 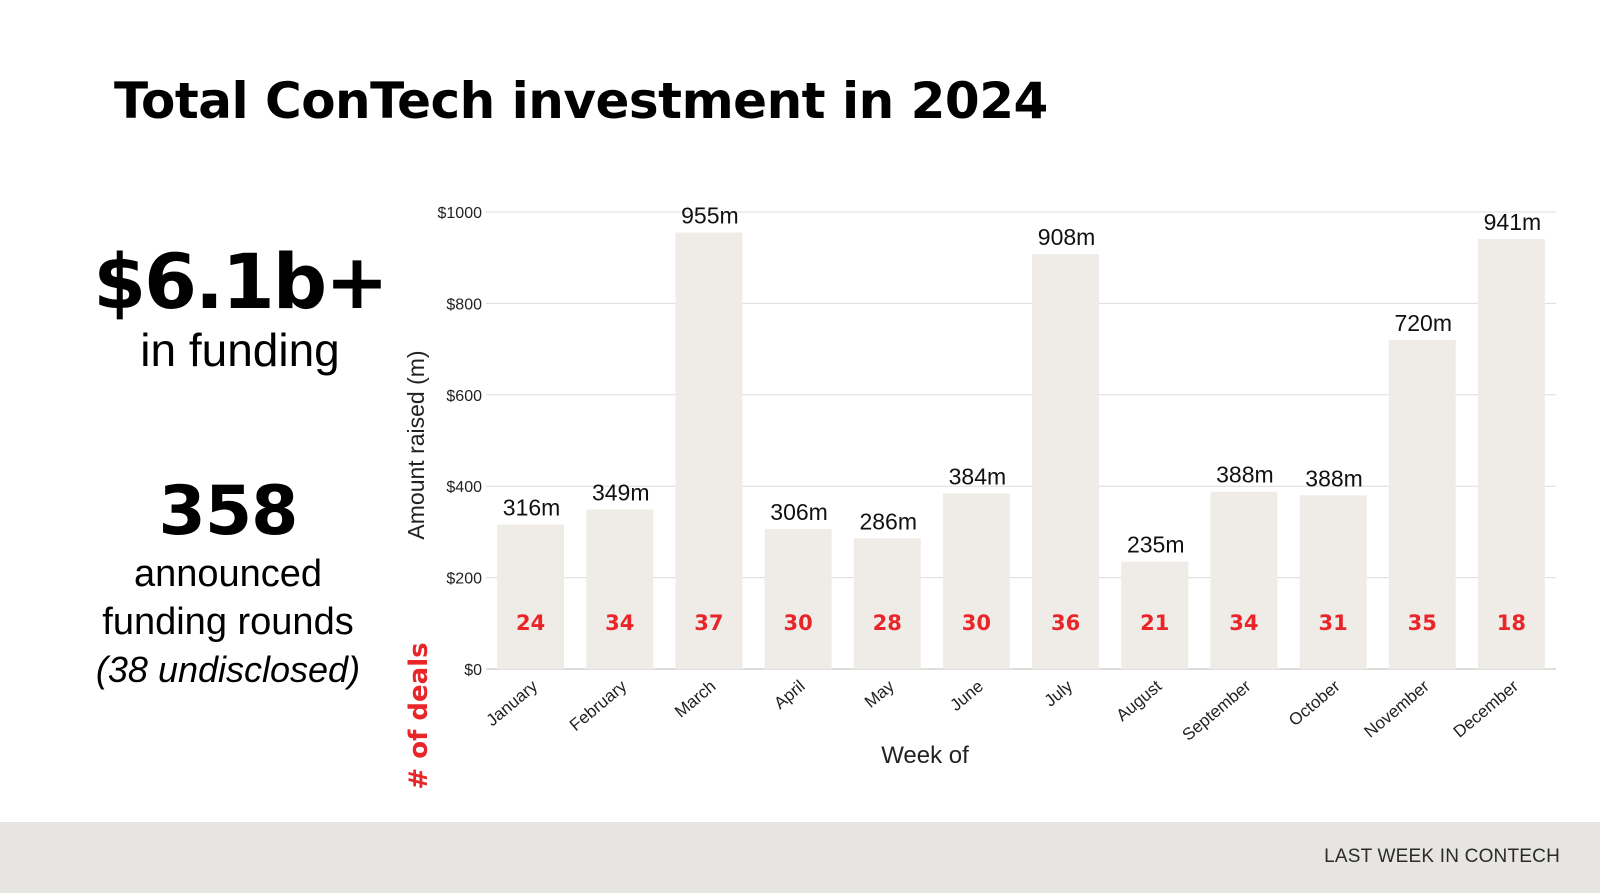 What do you see at coordinates (967, 696) in the screenshot?
I see `x-tick-label: June` at bounding box center [967, 696].